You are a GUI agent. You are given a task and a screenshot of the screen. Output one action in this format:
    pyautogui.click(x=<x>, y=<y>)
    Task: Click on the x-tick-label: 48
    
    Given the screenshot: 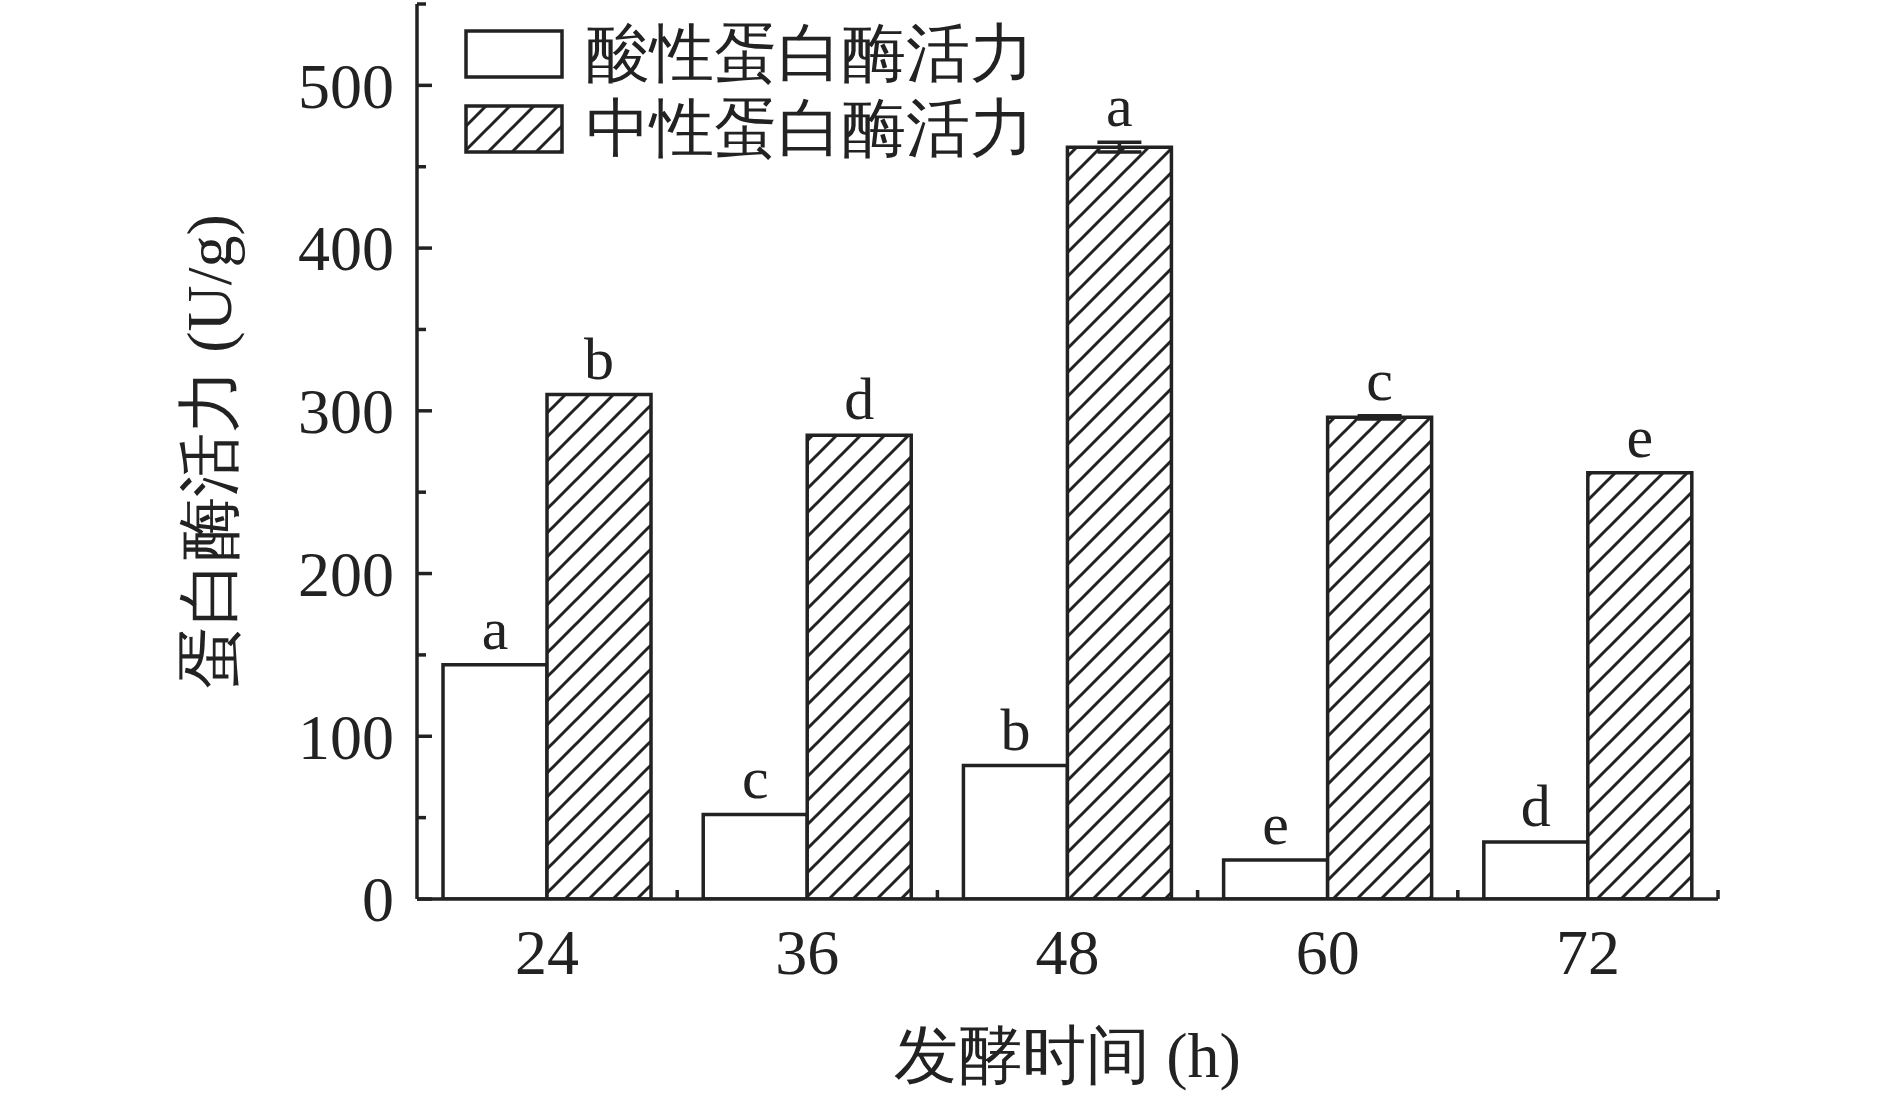 What is the action you would take?
    pyautogui.click(x=1067, y=953)
    